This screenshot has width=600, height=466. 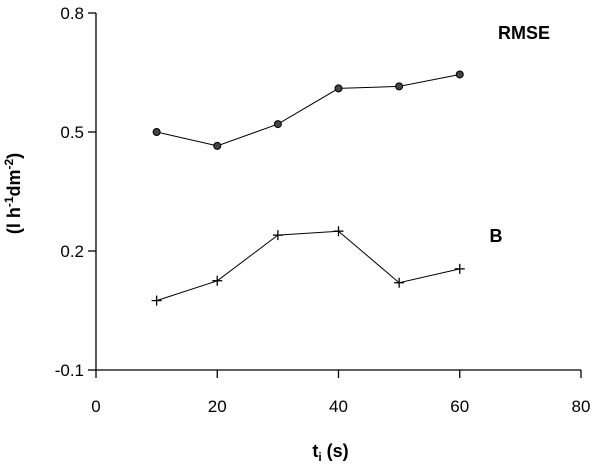 I want to click on x-ticks: 0 20 40 60 80, so click(x=340, y=393).